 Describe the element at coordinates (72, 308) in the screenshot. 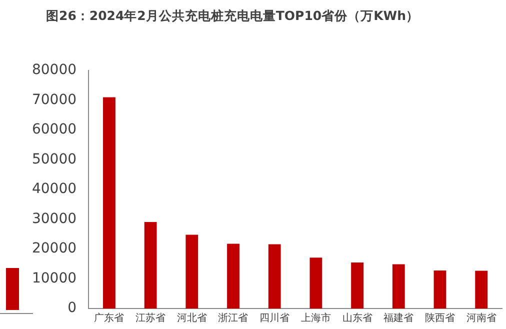

I see `y-tick-label: 0` at that location.